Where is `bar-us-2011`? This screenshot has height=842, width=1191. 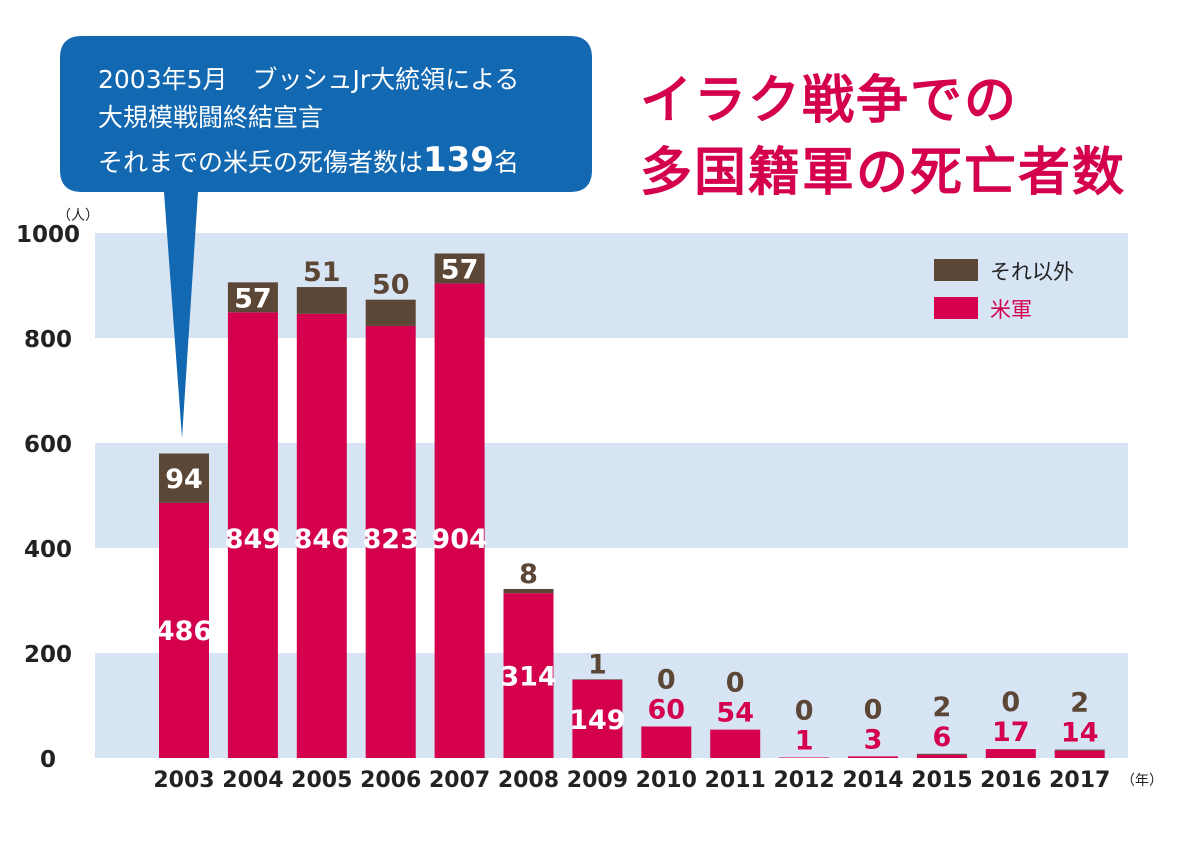 bar-us-2011 is located at coordinates (735, 743).